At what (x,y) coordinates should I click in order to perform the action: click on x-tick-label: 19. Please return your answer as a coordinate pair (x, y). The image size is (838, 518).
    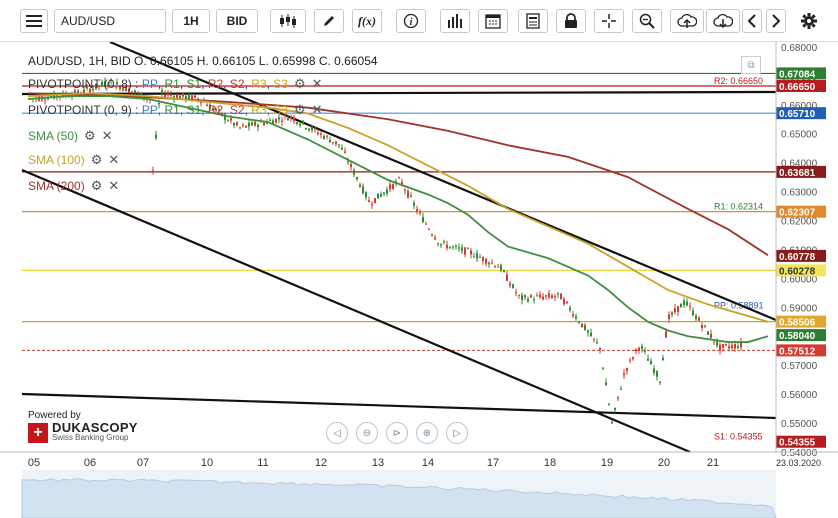
    Looking at the image, I should click on (607, 463).